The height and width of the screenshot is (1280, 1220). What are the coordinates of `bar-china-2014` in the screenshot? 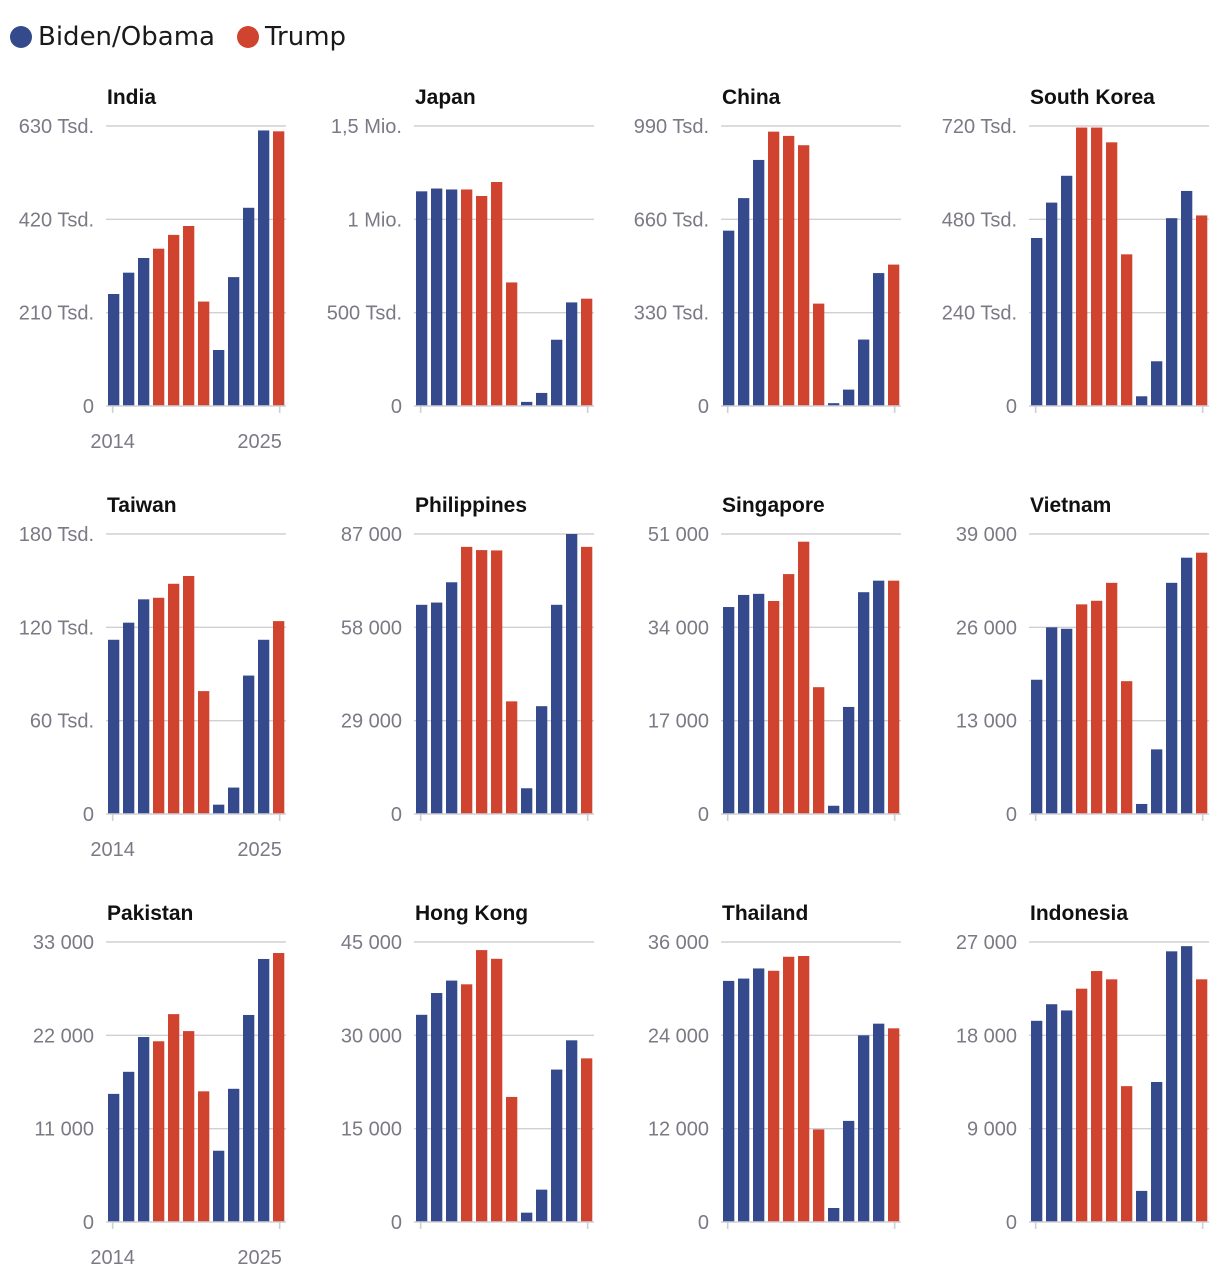 It's located at (729, 318).